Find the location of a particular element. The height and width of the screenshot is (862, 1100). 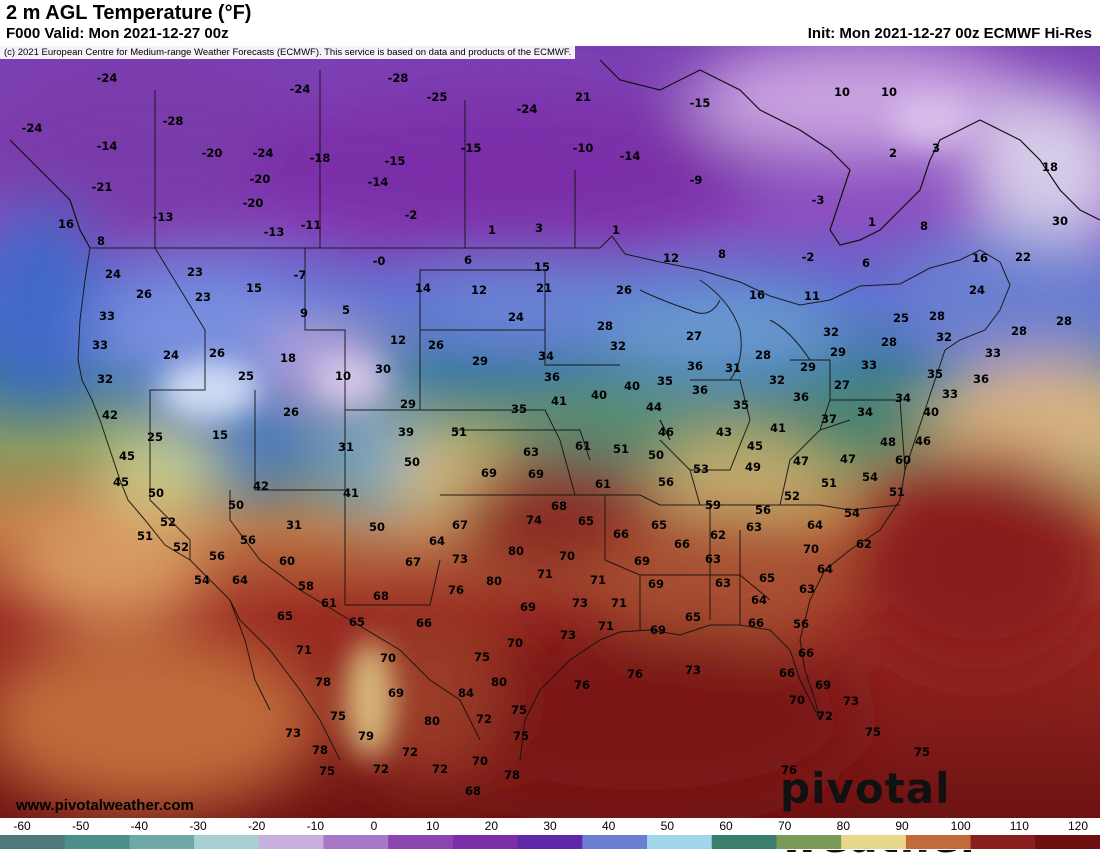

temperature-label: 75 is located at coordinates (338, 716).